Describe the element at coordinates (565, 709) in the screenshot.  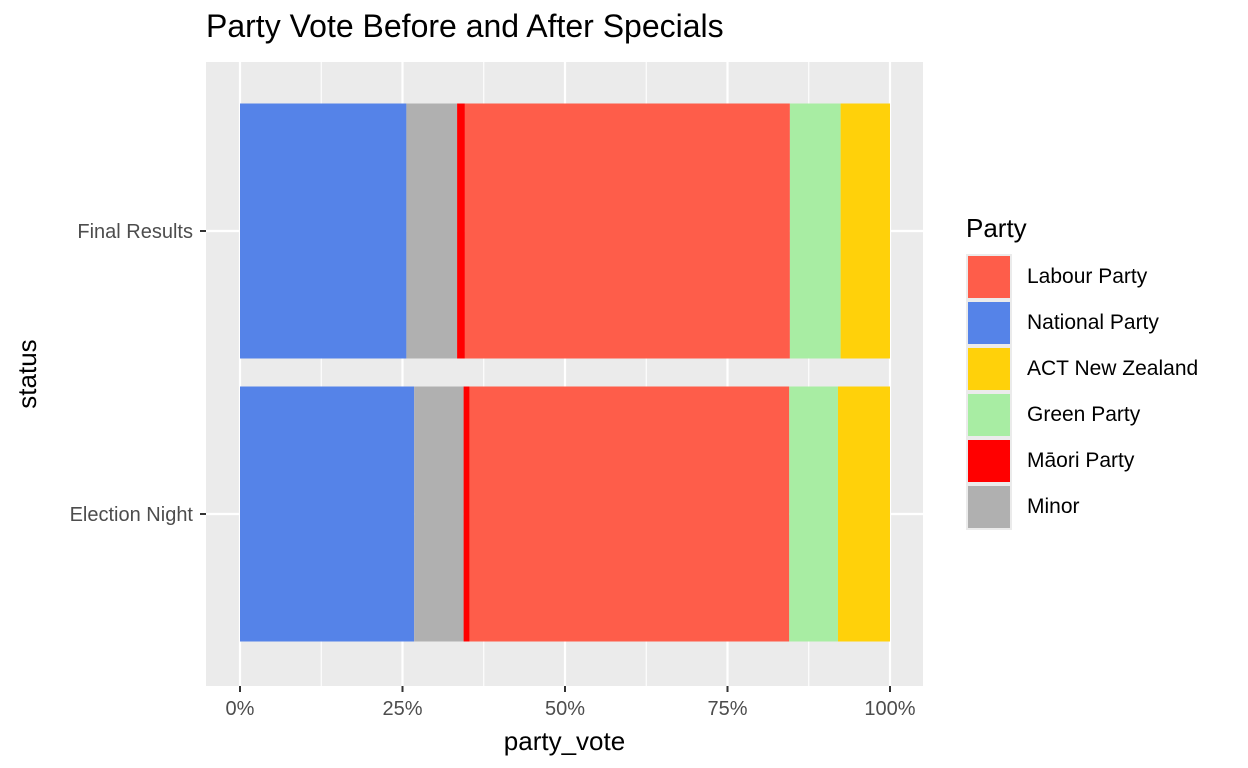
I see `x-tick-label: 50%` at that location.